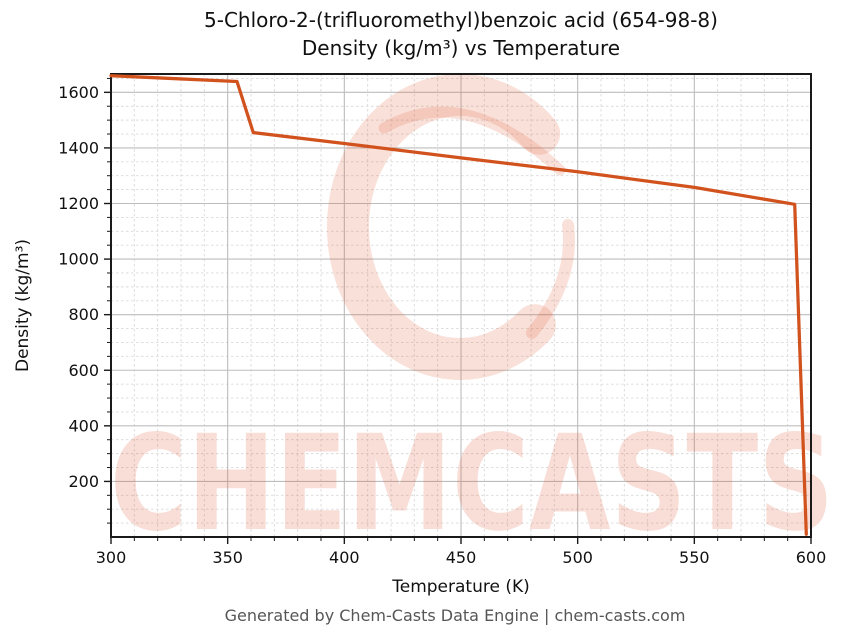  I want to click on chart-title-line2: Density (kg/m³) vs Temperature, so click(461, 48).